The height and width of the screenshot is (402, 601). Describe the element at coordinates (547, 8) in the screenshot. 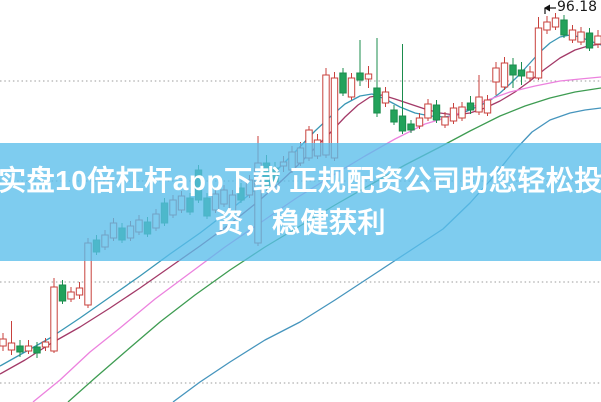

I see `left-arrow-head` at that location.